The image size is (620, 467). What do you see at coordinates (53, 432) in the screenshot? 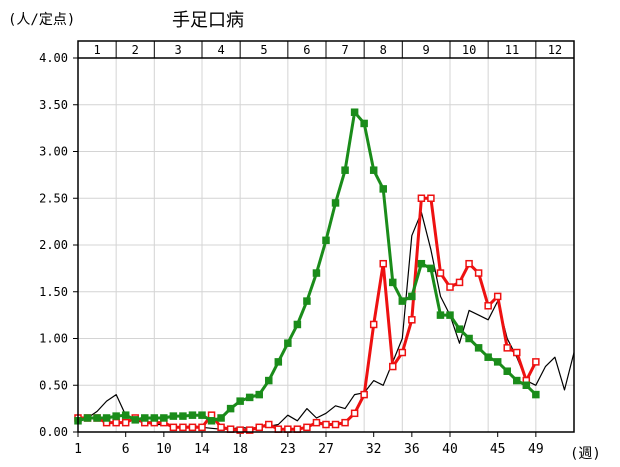
I see `y-tick-label: 0.00` at bounding box center [53, 432].